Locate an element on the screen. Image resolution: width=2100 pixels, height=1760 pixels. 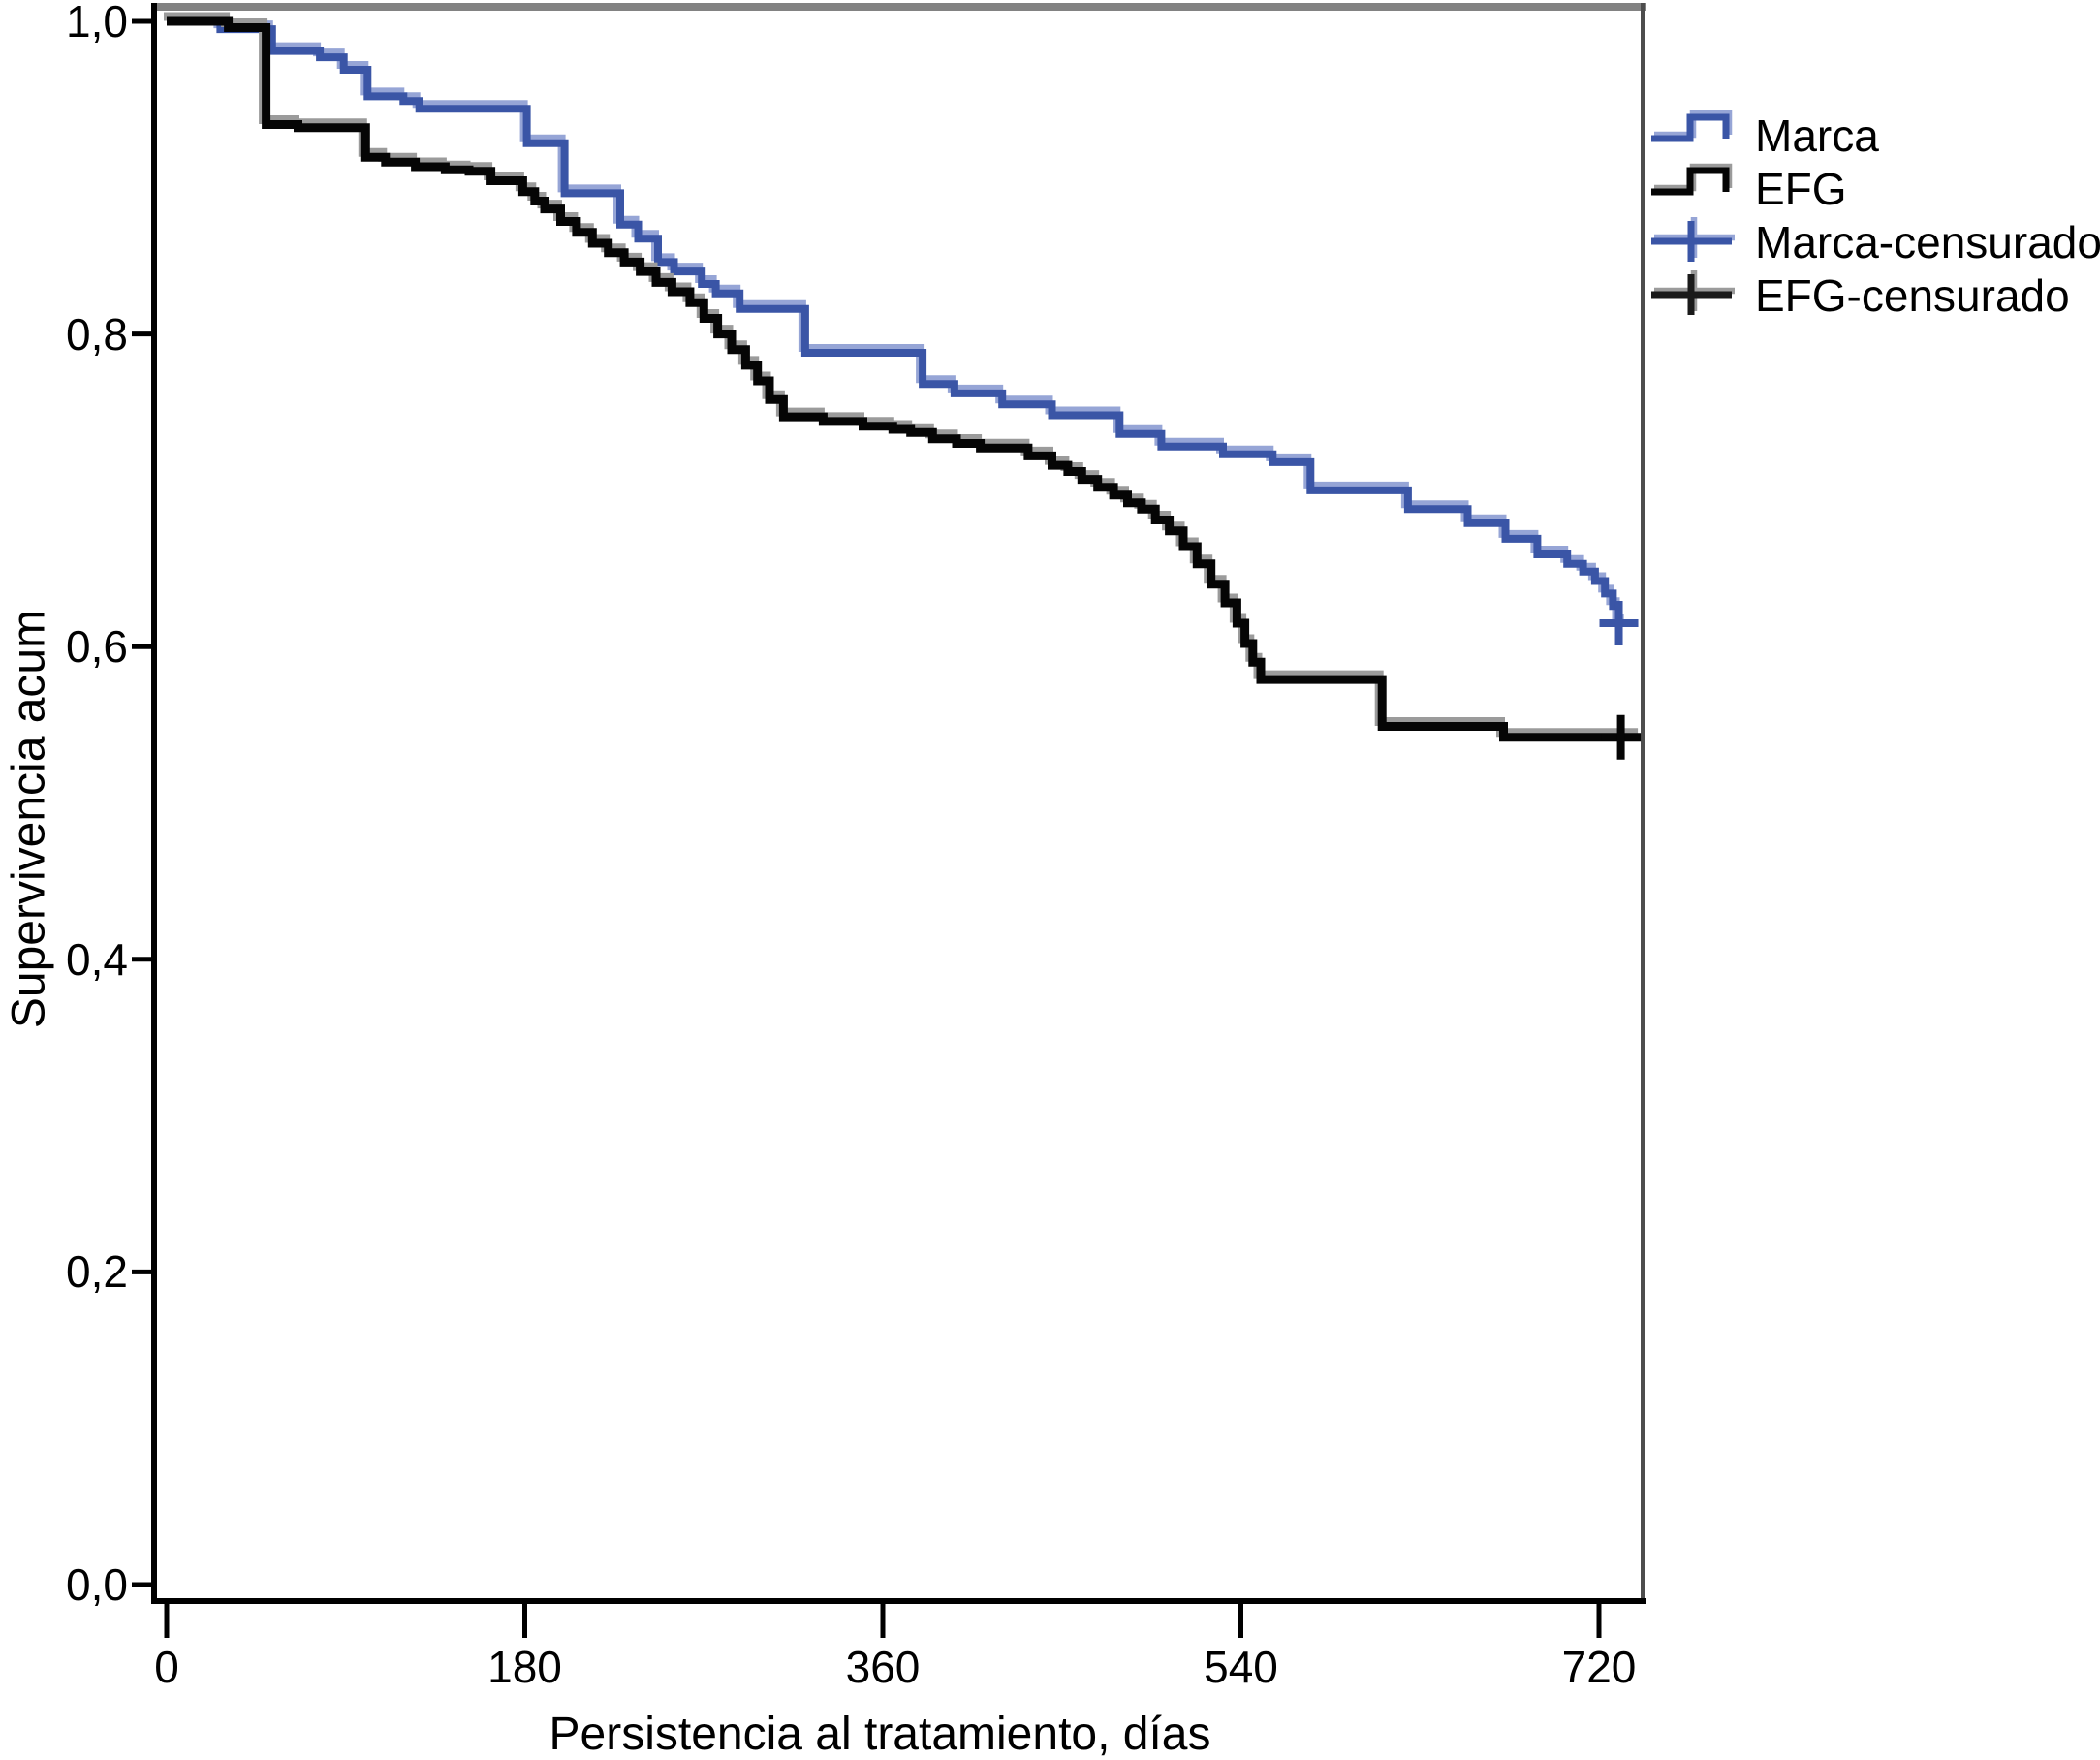
x-tick-label: 540 is located at coordinates (1241, 1667).